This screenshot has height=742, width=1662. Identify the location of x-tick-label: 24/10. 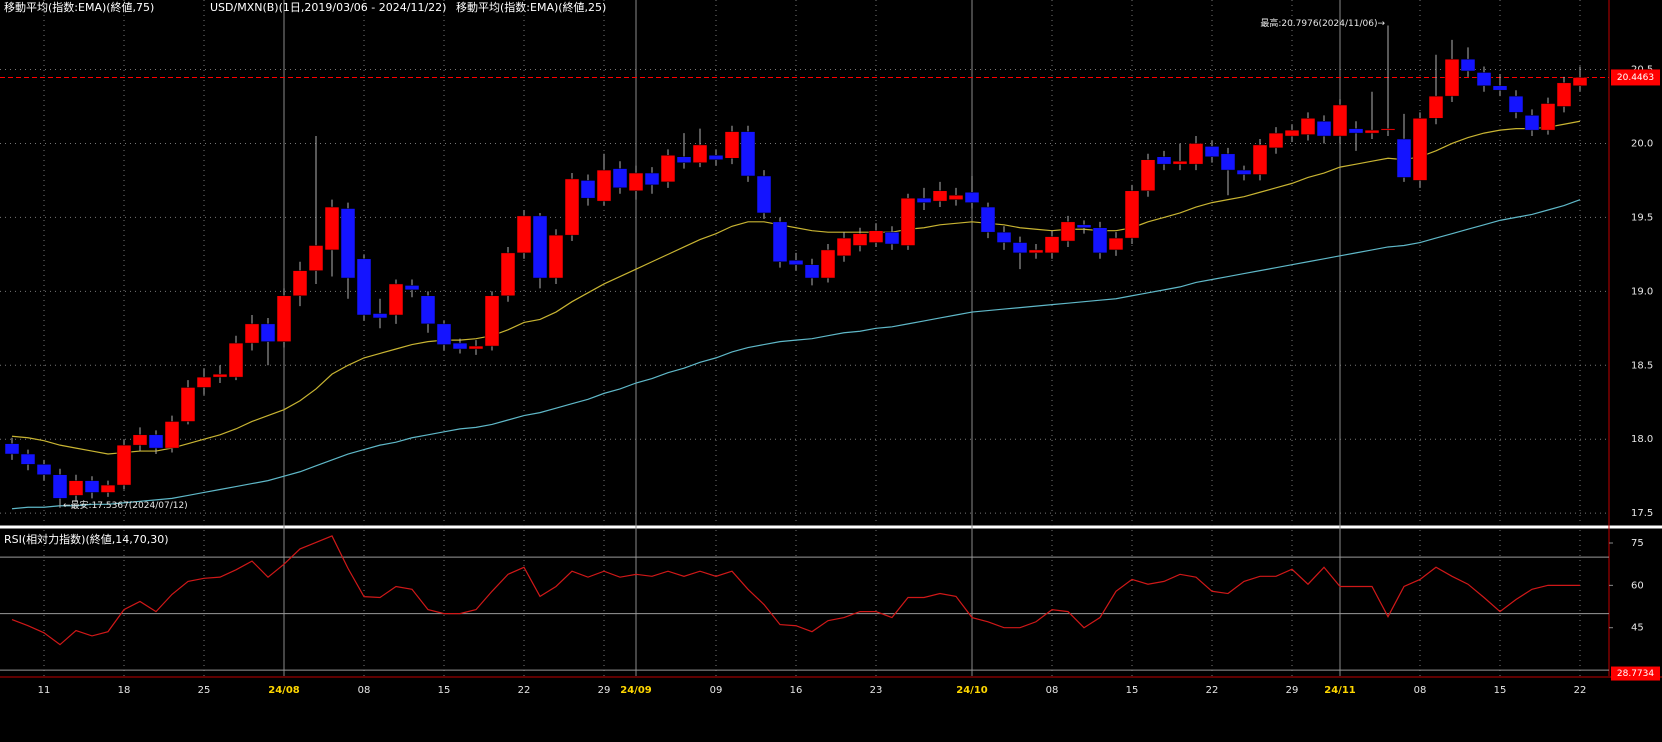
(972, 690).